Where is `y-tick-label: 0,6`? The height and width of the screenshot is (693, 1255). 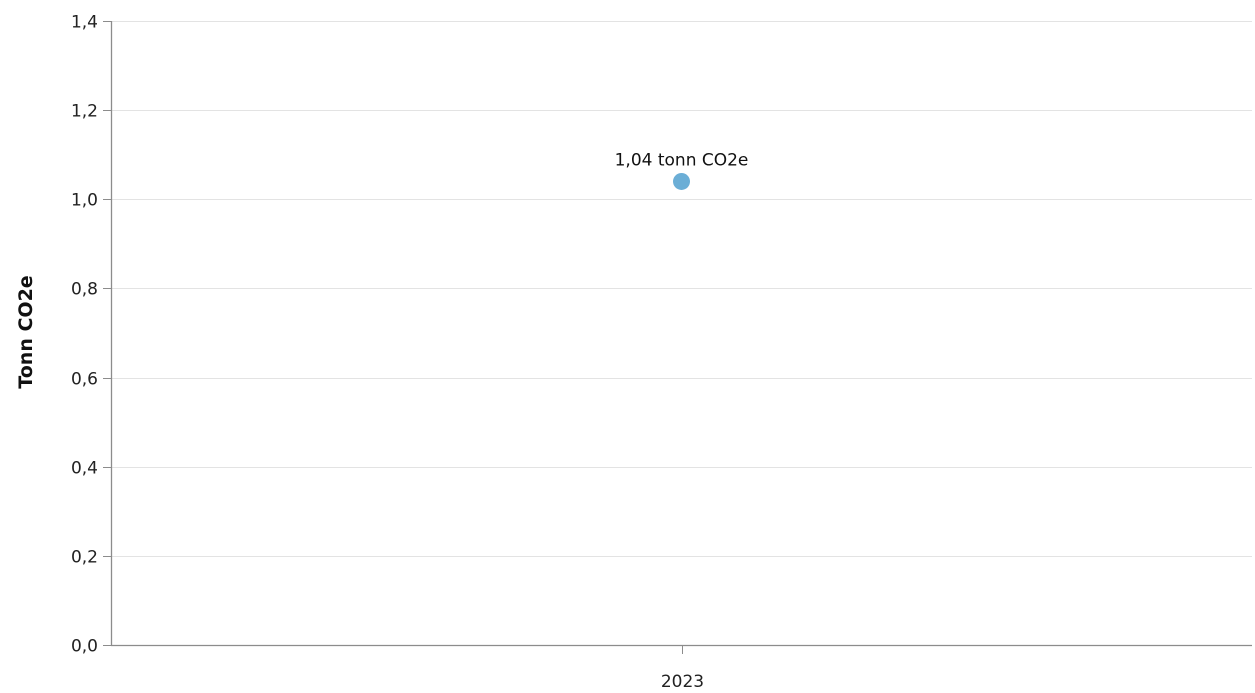
y-tick-label: 0,6 is located at coordinates (84, 380).